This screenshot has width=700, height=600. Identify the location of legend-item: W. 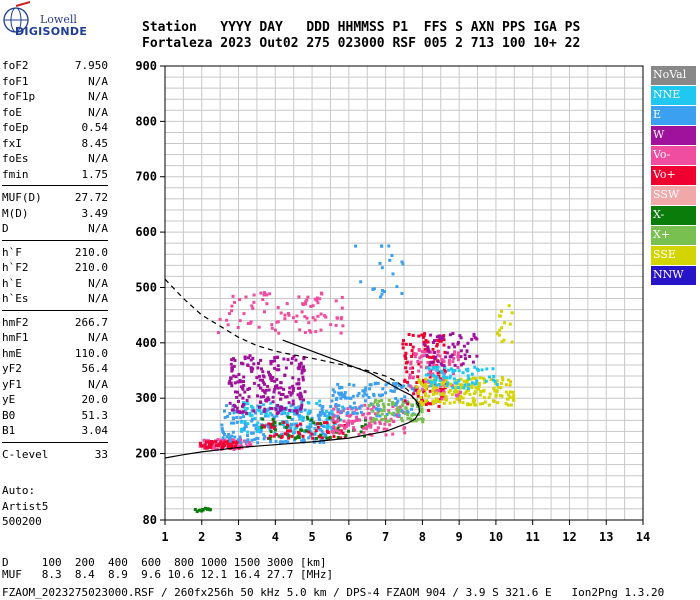
(673, 135).